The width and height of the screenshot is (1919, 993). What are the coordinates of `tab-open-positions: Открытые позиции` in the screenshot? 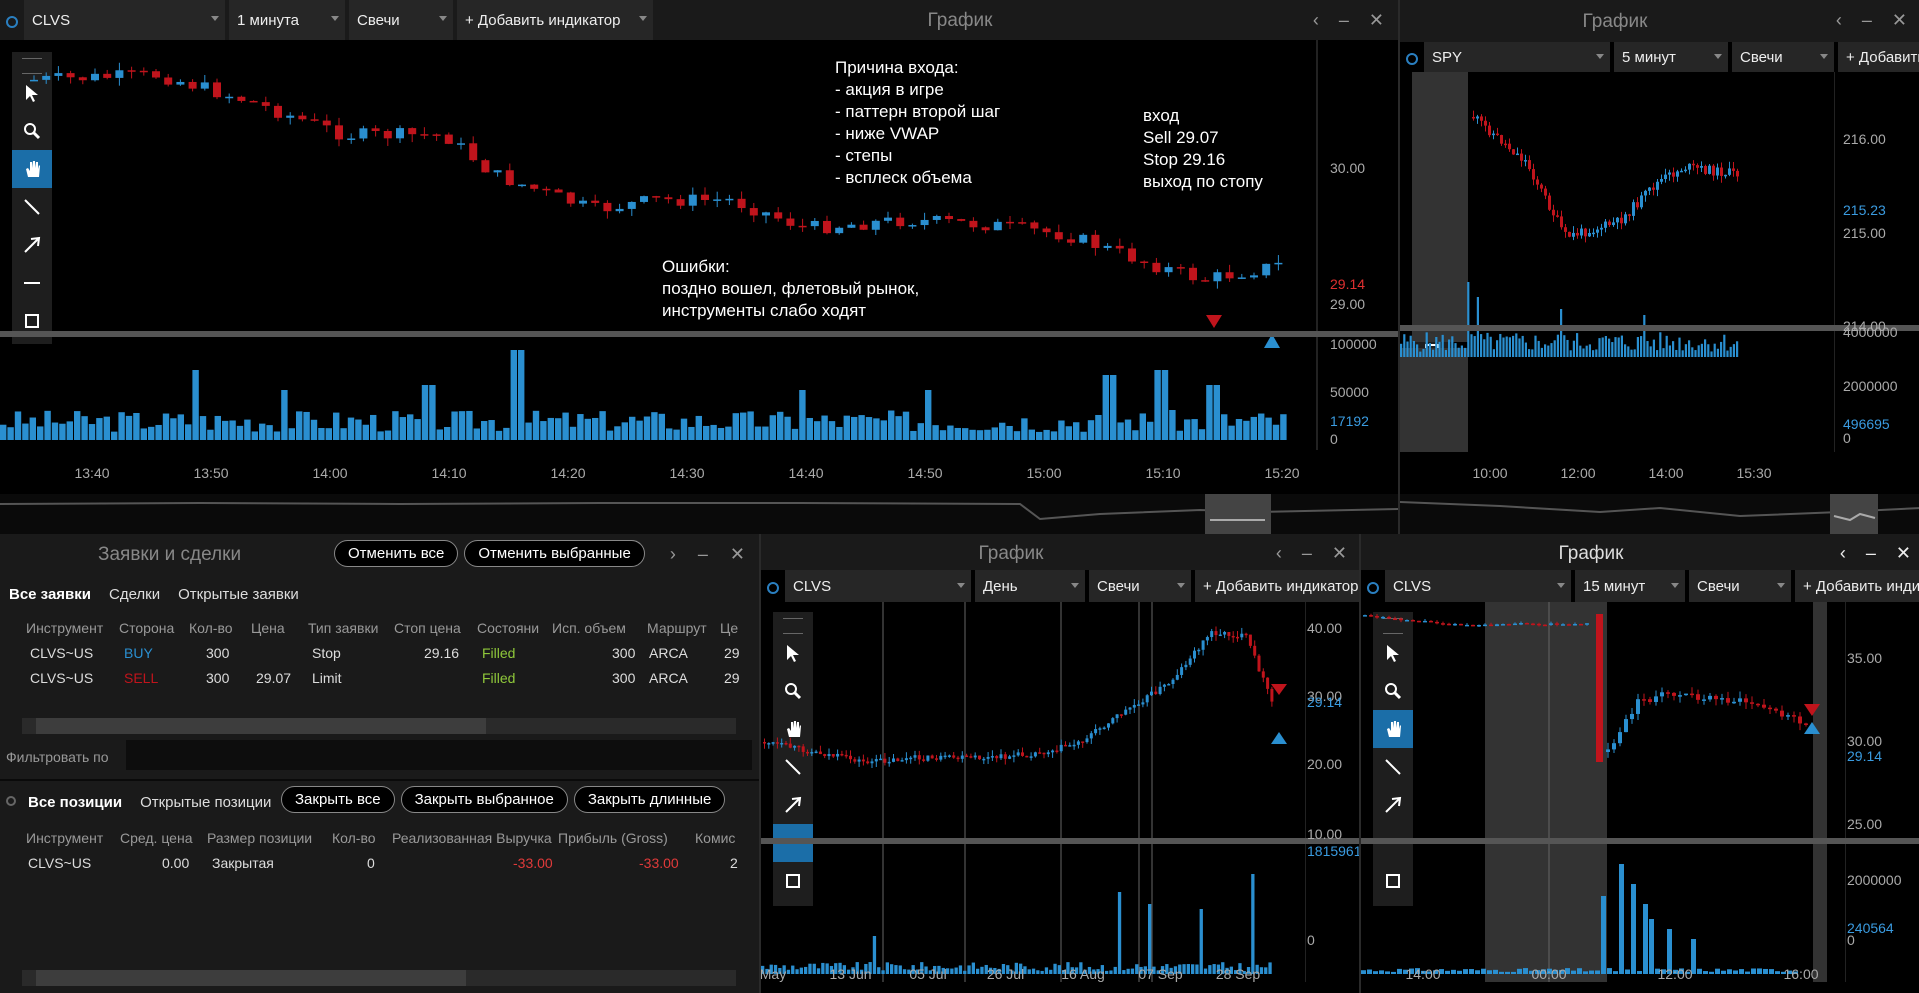 It's located at (206, 802).